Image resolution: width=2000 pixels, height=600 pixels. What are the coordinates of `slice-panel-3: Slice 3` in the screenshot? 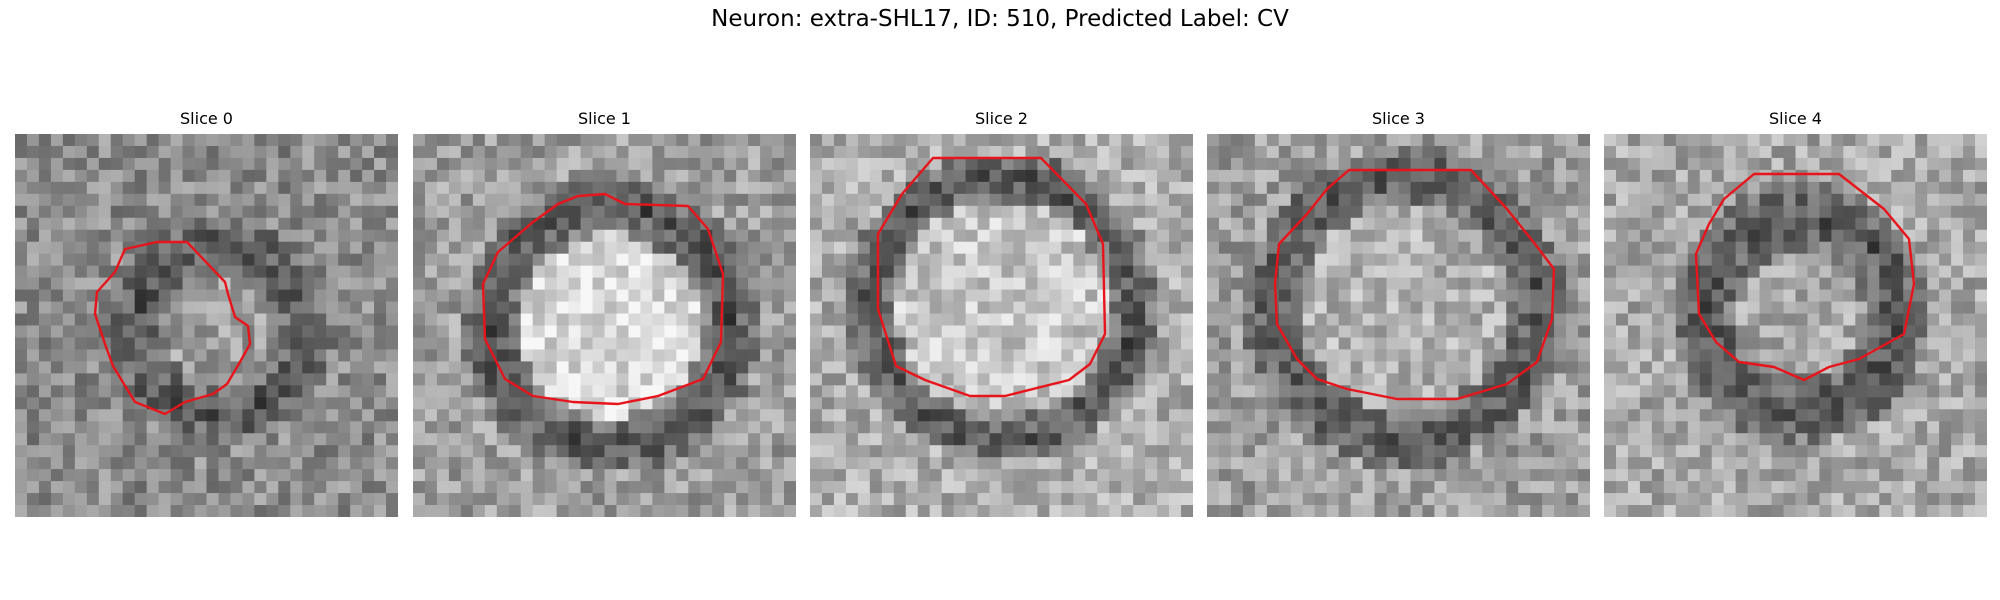 It's located at (1398, 312).